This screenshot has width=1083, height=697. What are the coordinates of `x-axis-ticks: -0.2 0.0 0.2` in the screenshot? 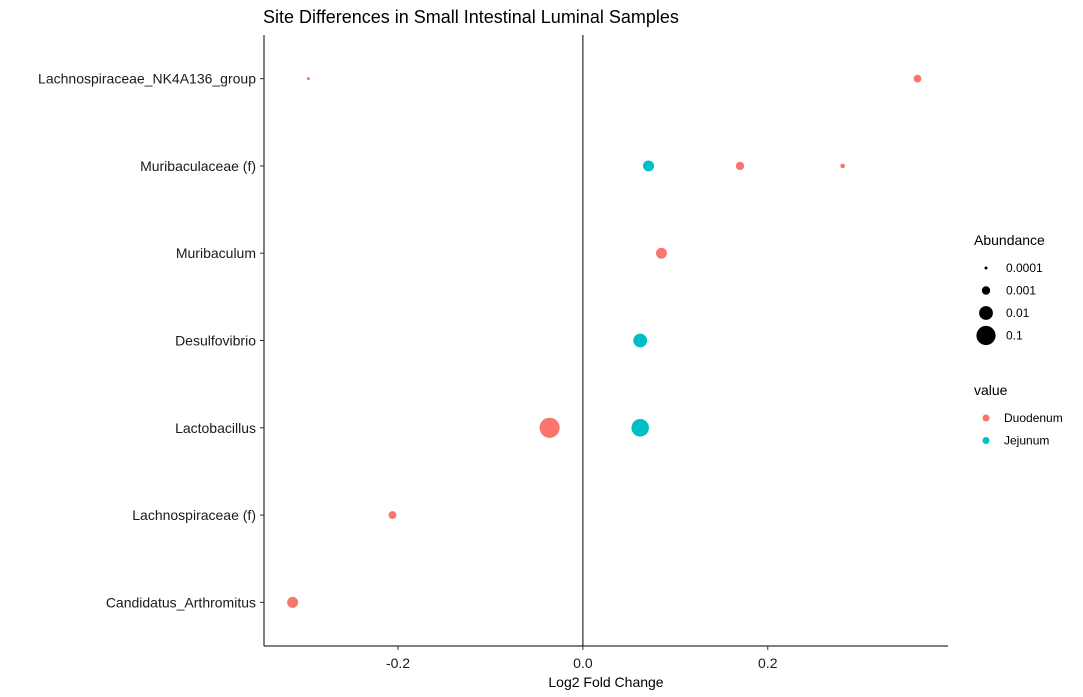 It's located at (582, 658).